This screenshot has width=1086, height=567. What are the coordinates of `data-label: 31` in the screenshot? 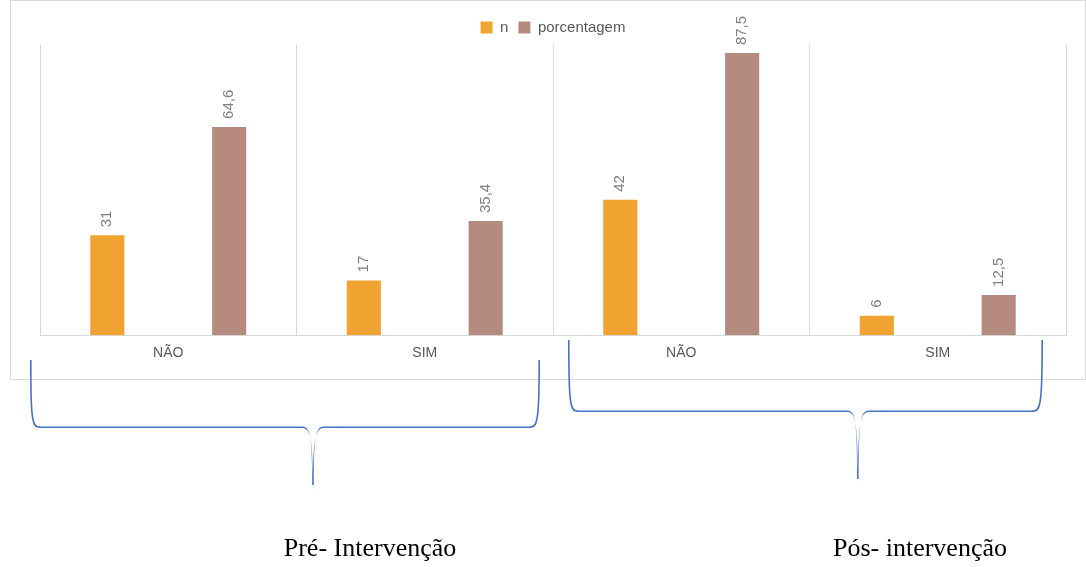 It's located at (106, 219).